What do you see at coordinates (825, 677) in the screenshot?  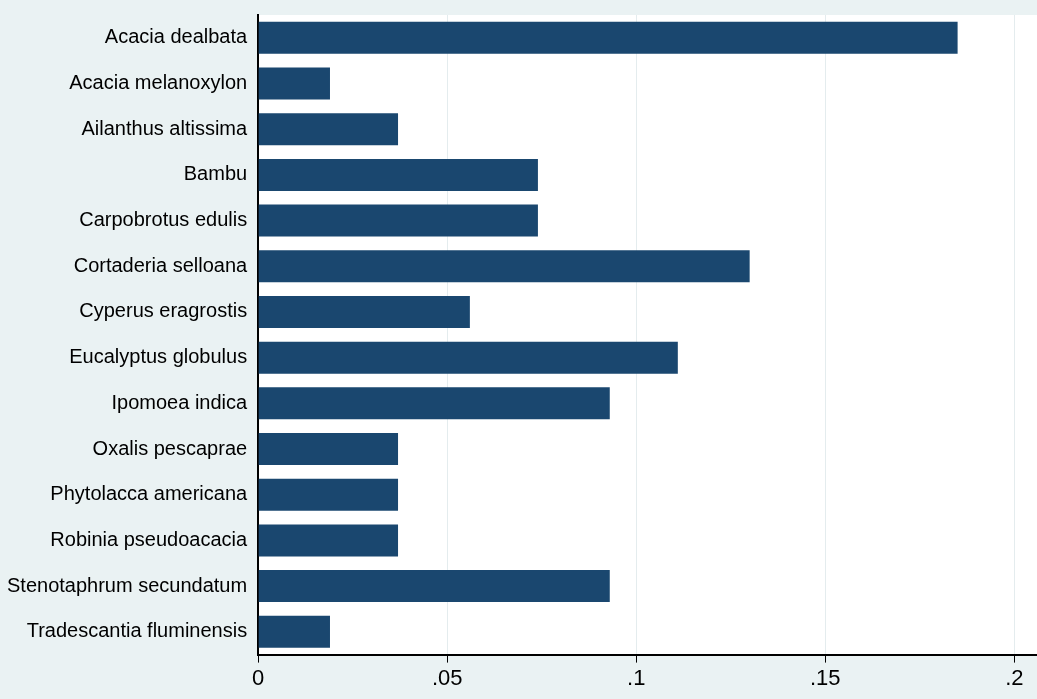 I see `x-tick-label: .15` at bounding box center [825, 677].